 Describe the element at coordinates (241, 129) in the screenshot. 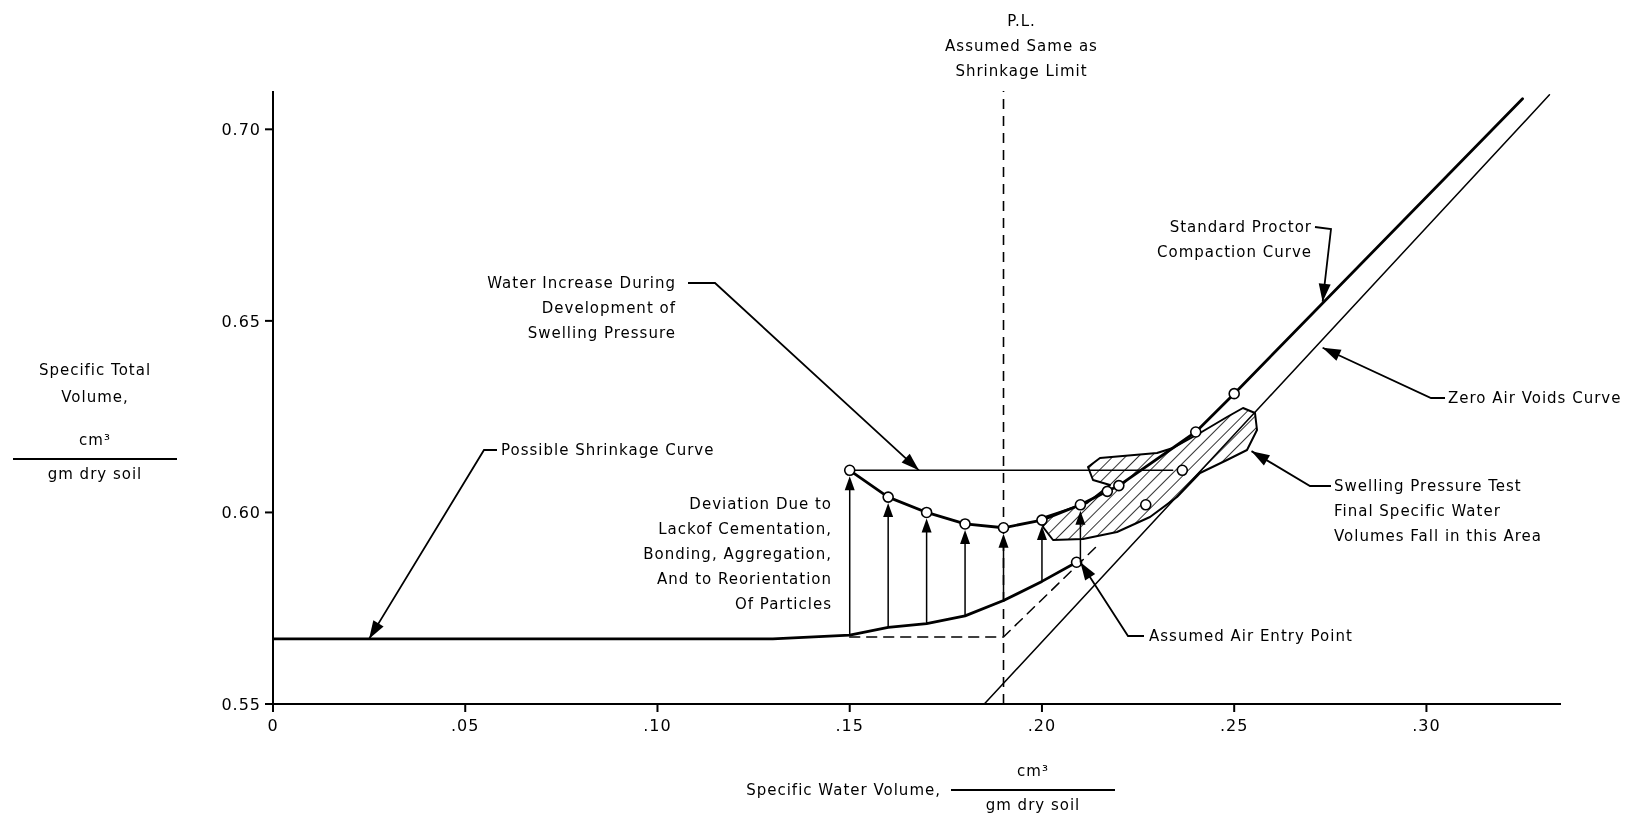

I see `y-tick-label: 0.70` at that location.